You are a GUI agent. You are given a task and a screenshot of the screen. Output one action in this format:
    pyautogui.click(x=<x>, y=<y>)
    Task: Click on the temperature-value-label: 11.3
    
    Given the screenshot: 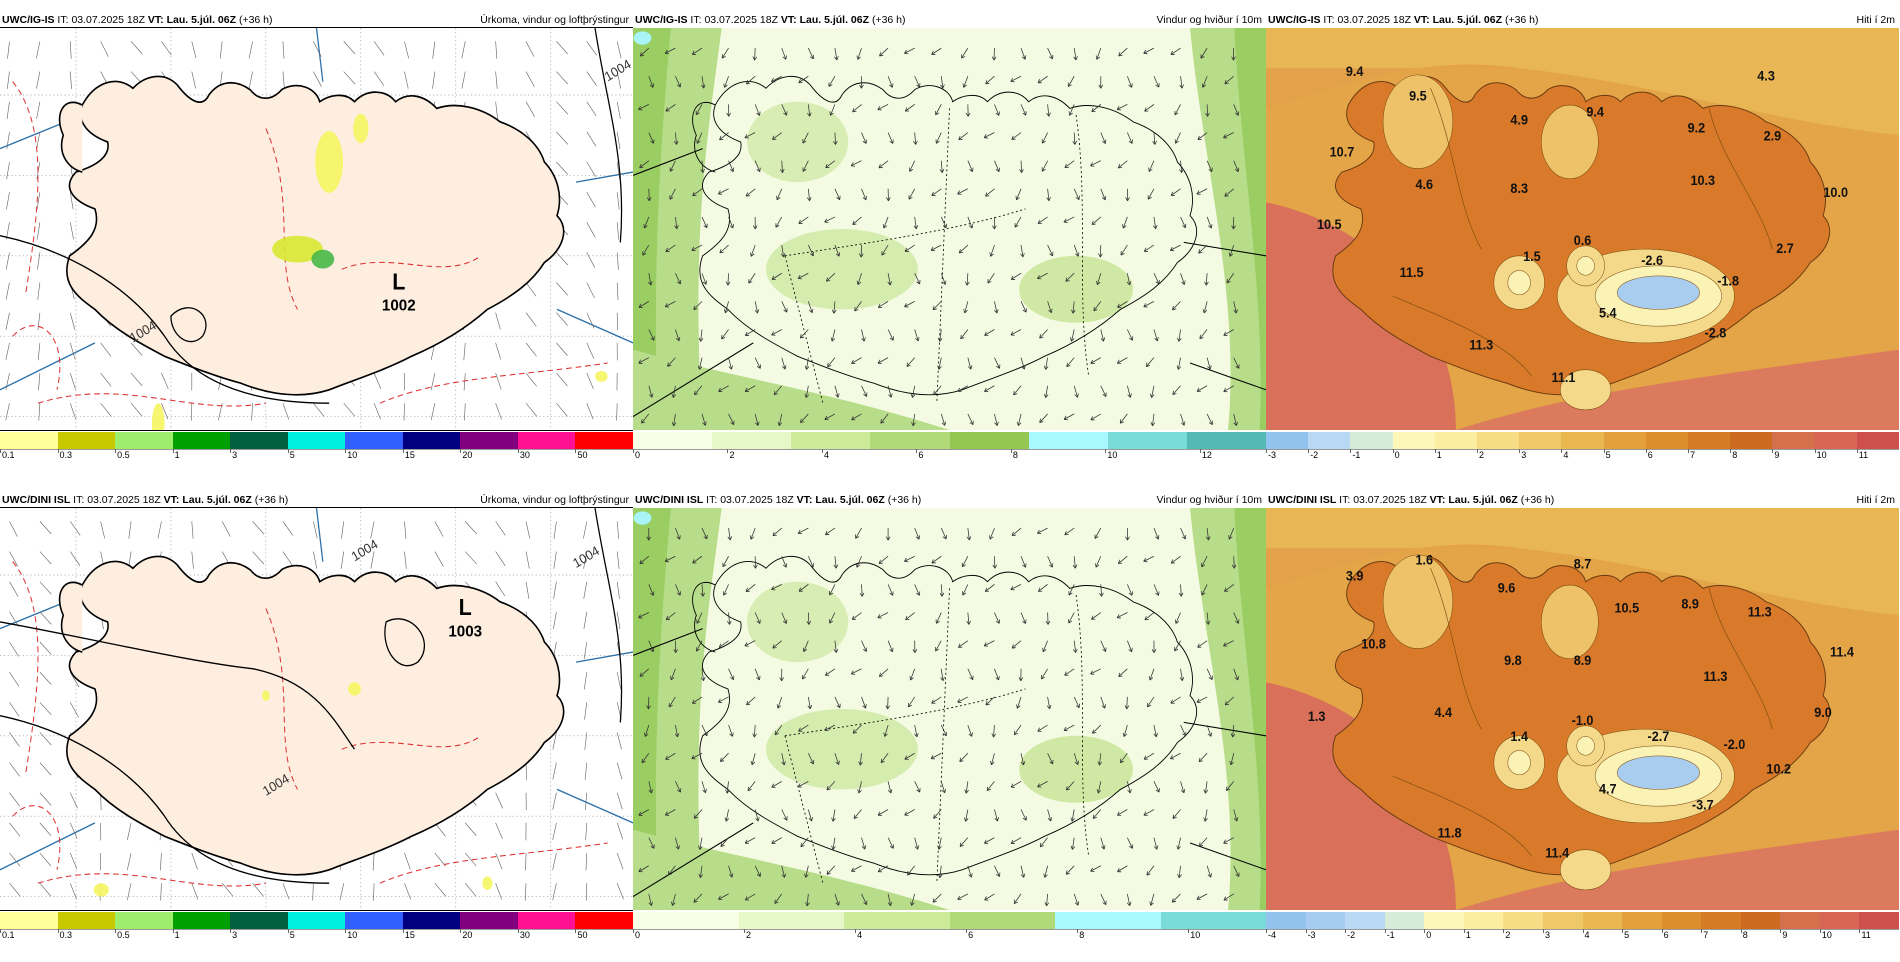 What is the action you would take?
    pyautogui.click(x=1481, y=344)
    